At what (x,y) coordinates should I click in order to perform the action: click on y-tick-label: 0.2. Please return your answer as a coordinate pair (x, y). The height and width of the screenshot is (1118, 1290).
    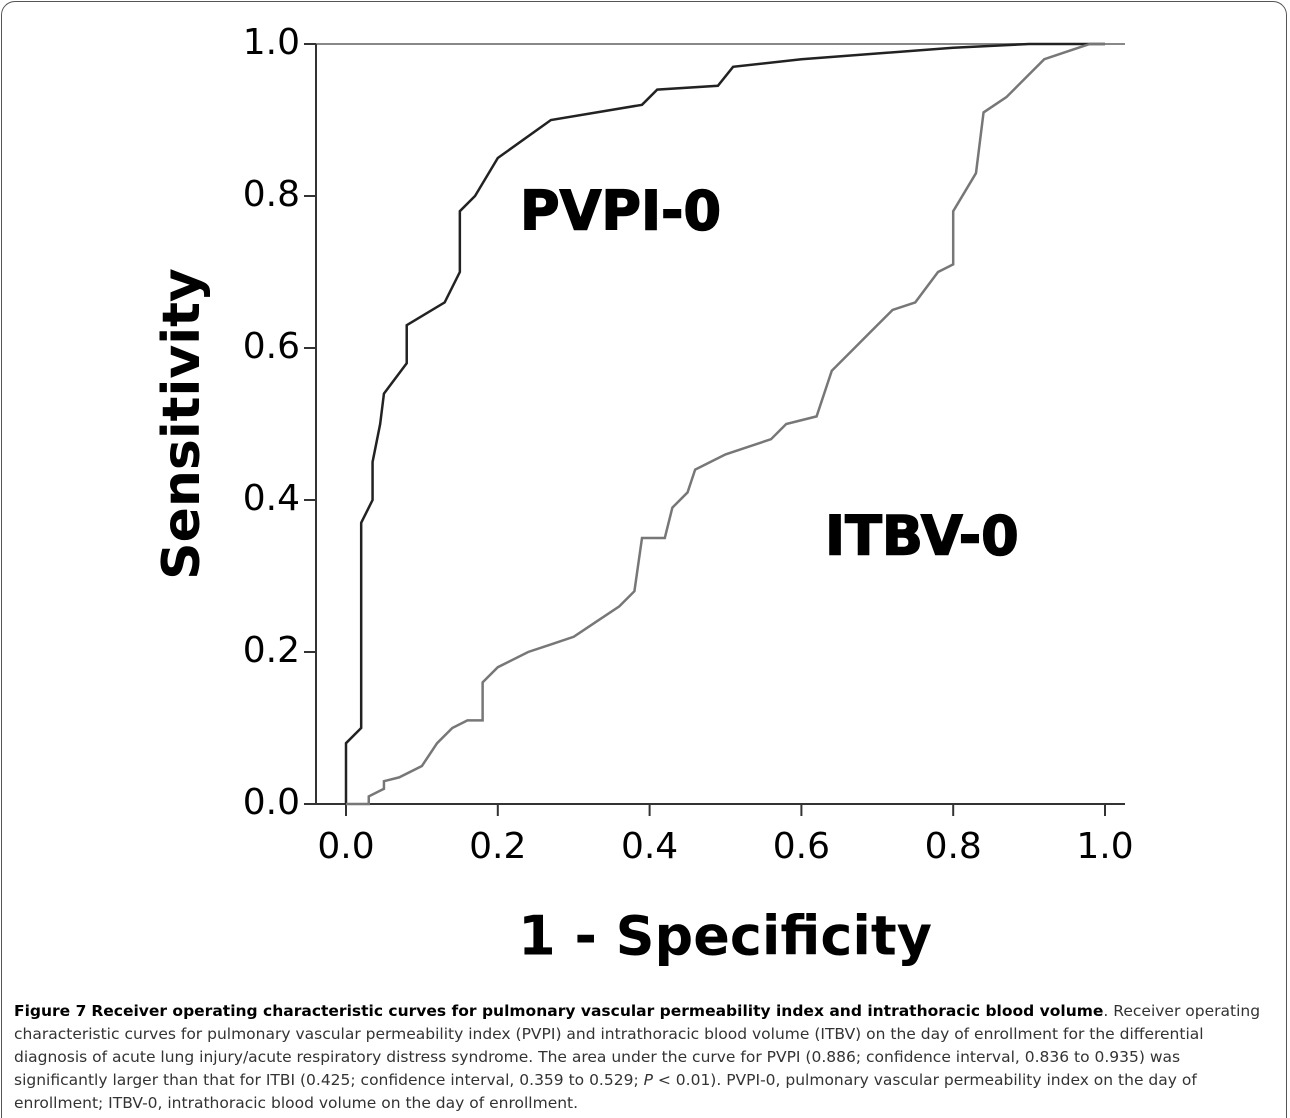
    Looking at the image, I should click on (271, 650).